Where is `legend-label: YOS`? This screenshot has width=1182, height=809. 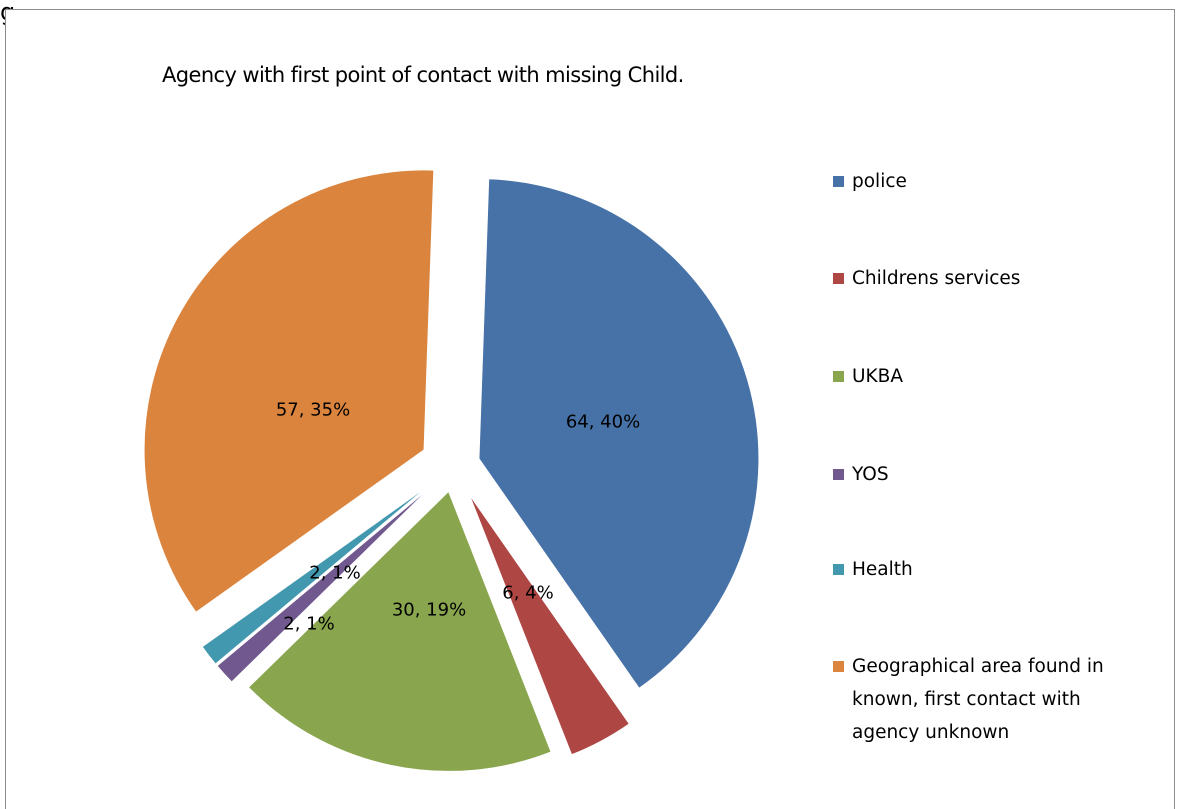
legend-label: YOS is located at coordinates (870, 474).